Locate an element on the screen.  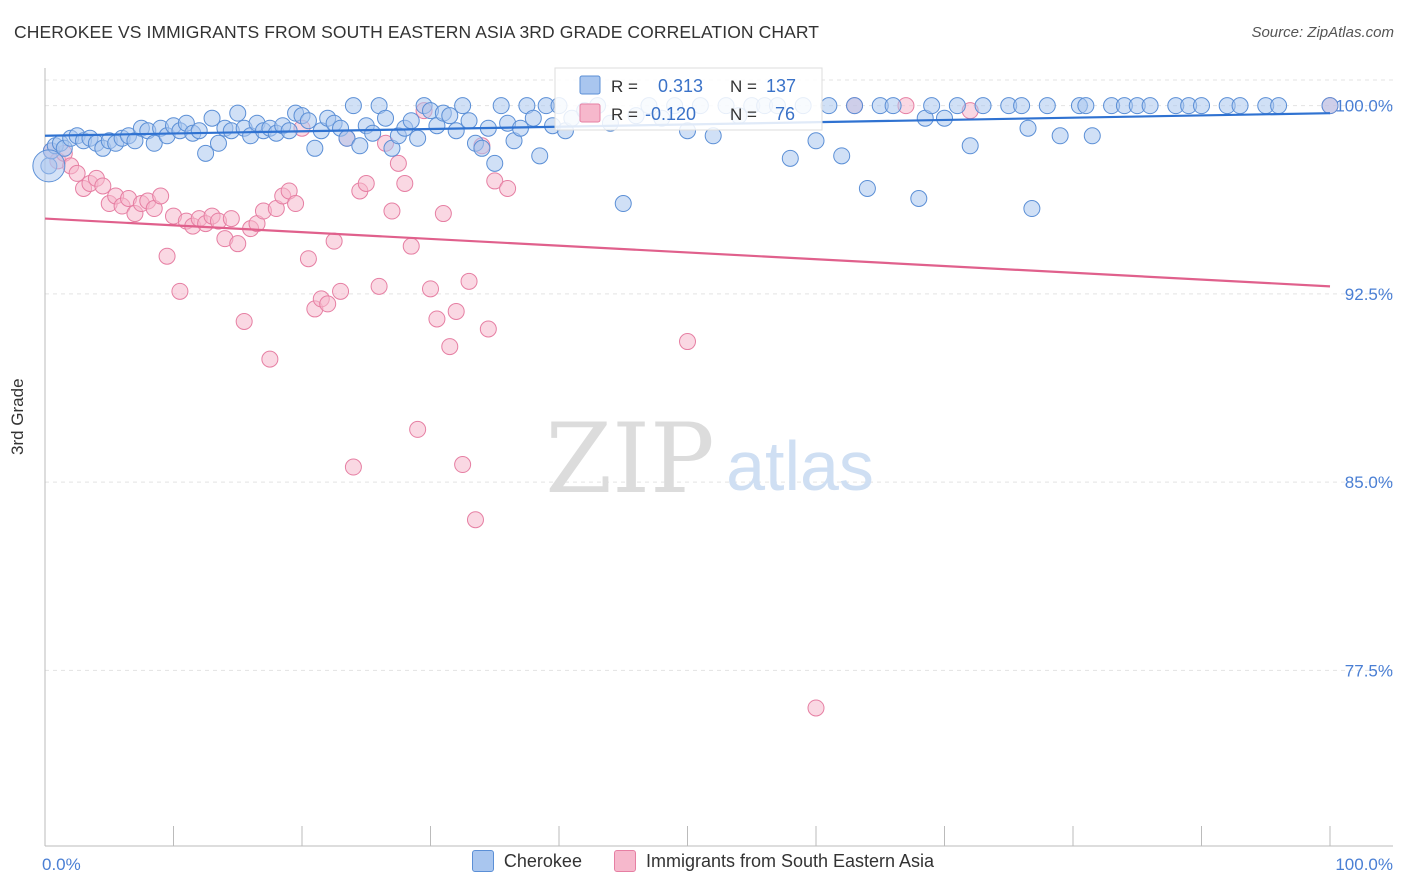
y-tick-label-2: 85.0% is located at coordinates (1369, 482).